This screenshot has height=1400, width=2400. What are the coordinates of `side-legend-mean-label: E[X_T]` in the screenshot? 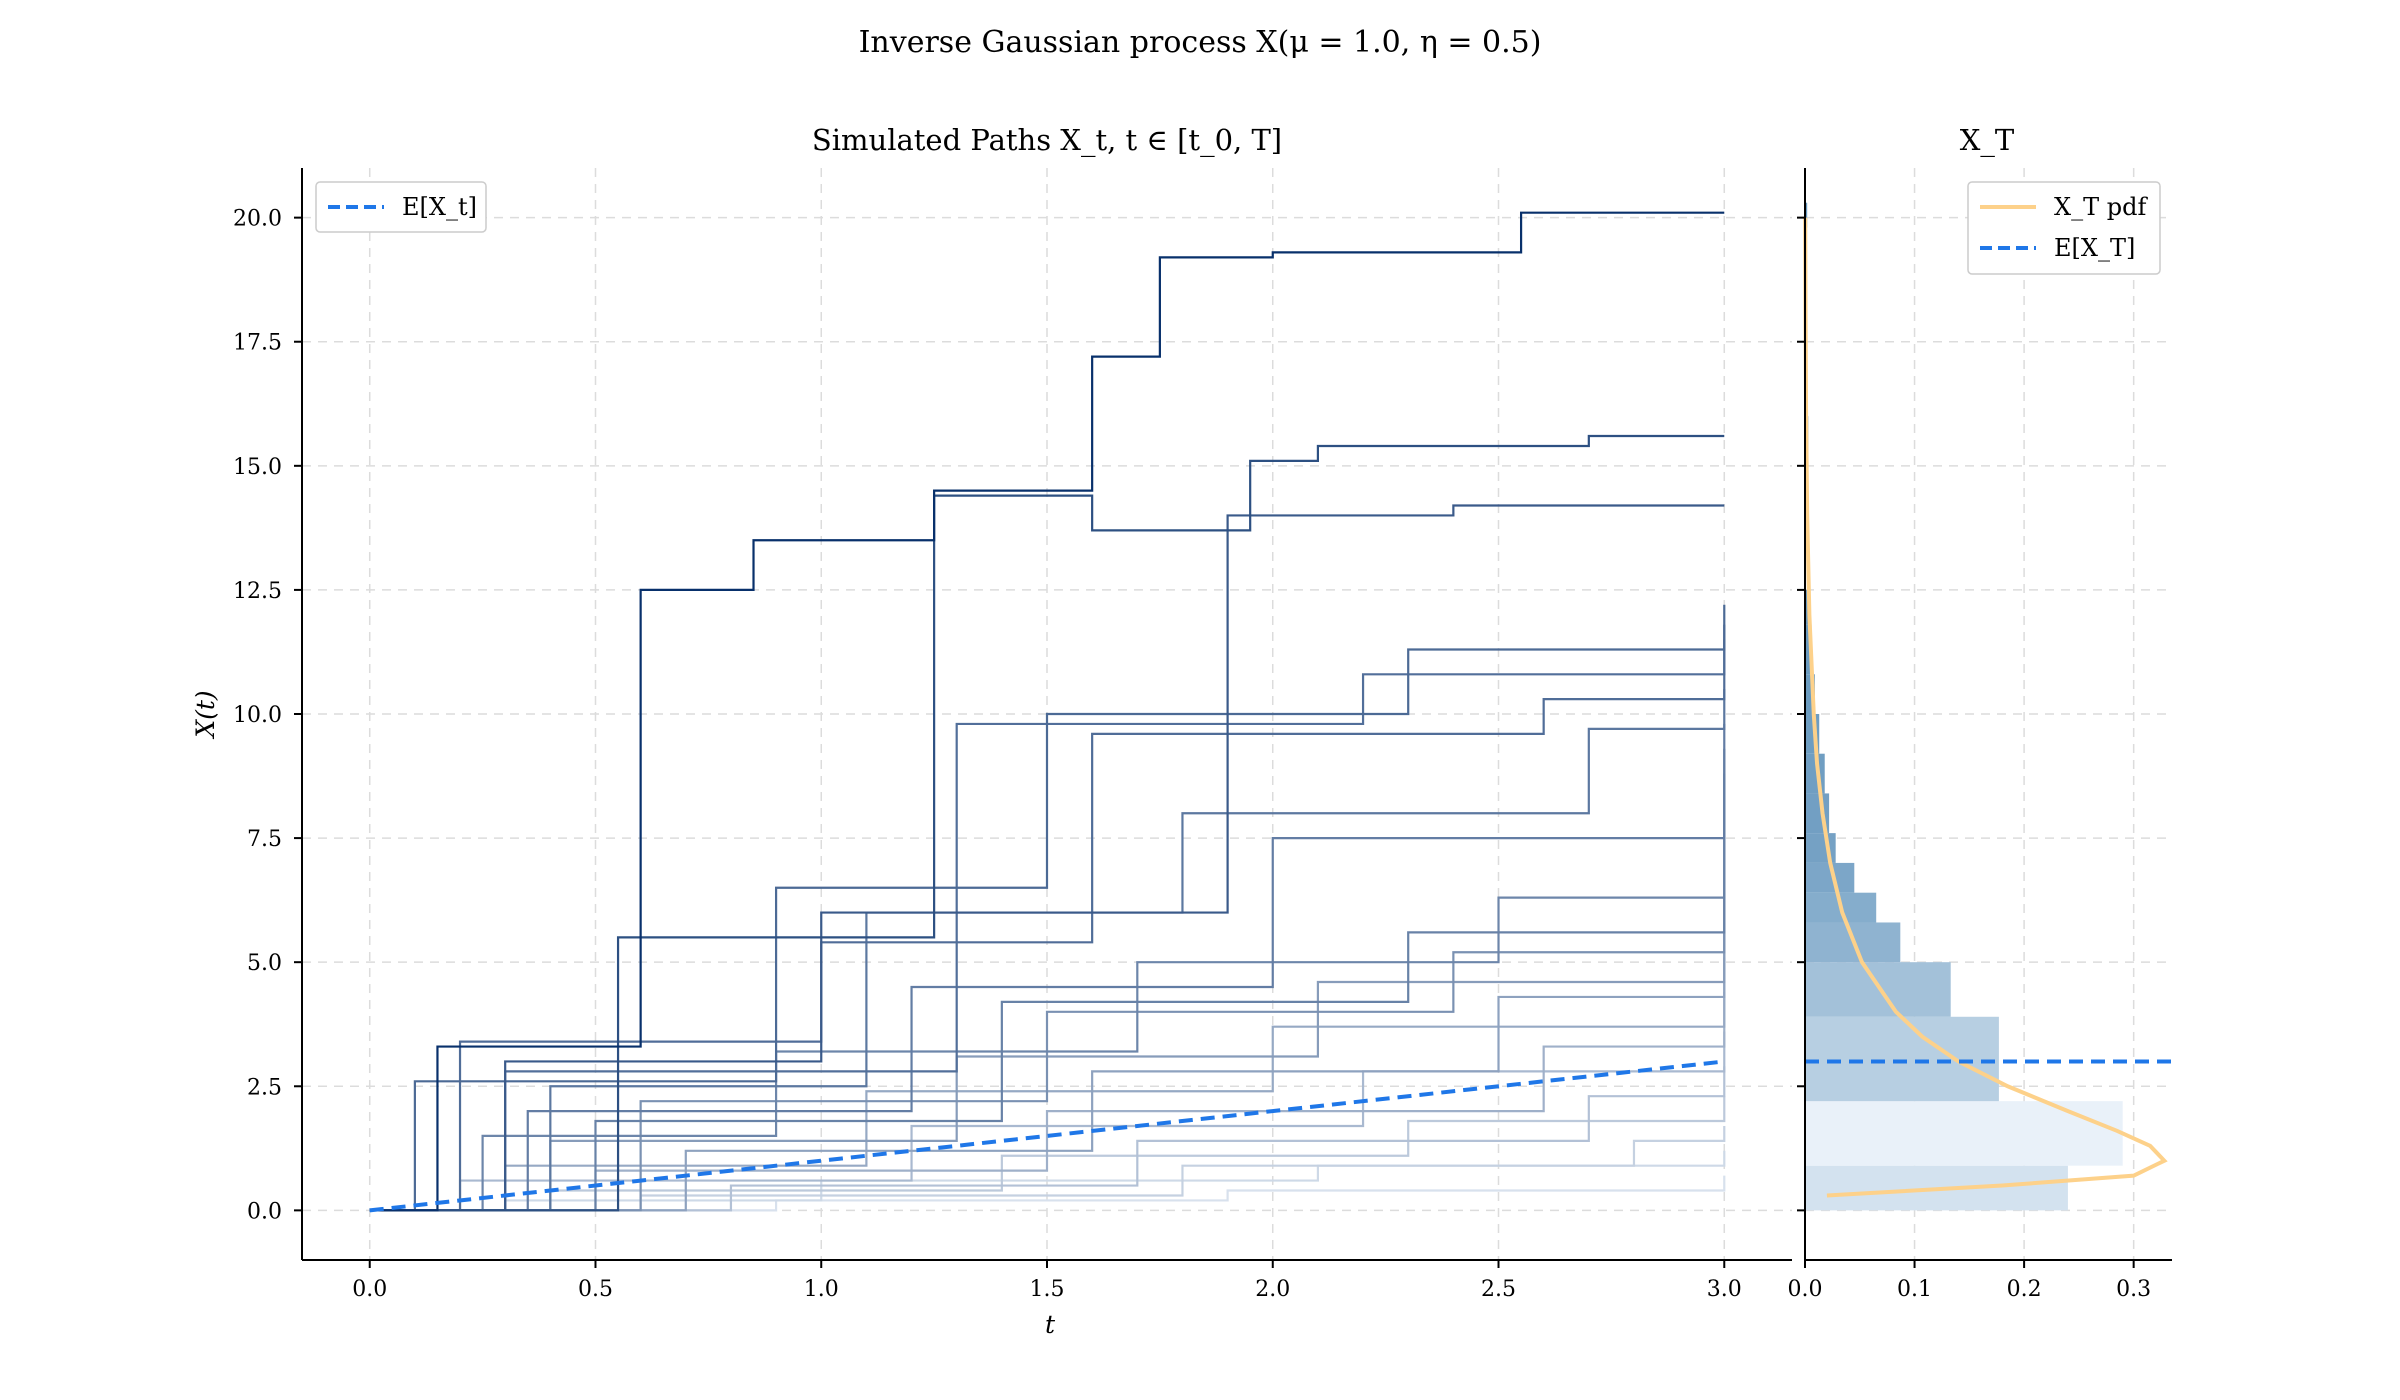 It's located at (2094, 248).